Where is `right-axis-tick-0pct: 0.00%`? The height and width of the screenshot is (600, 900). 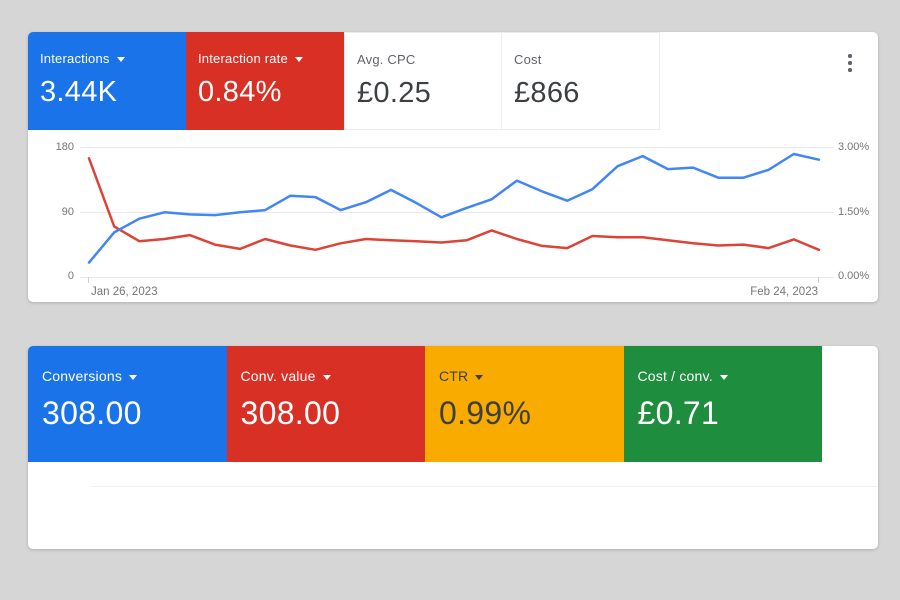 right-axis-tick-0pct: 0.00% is located at coordinates (854, 276).